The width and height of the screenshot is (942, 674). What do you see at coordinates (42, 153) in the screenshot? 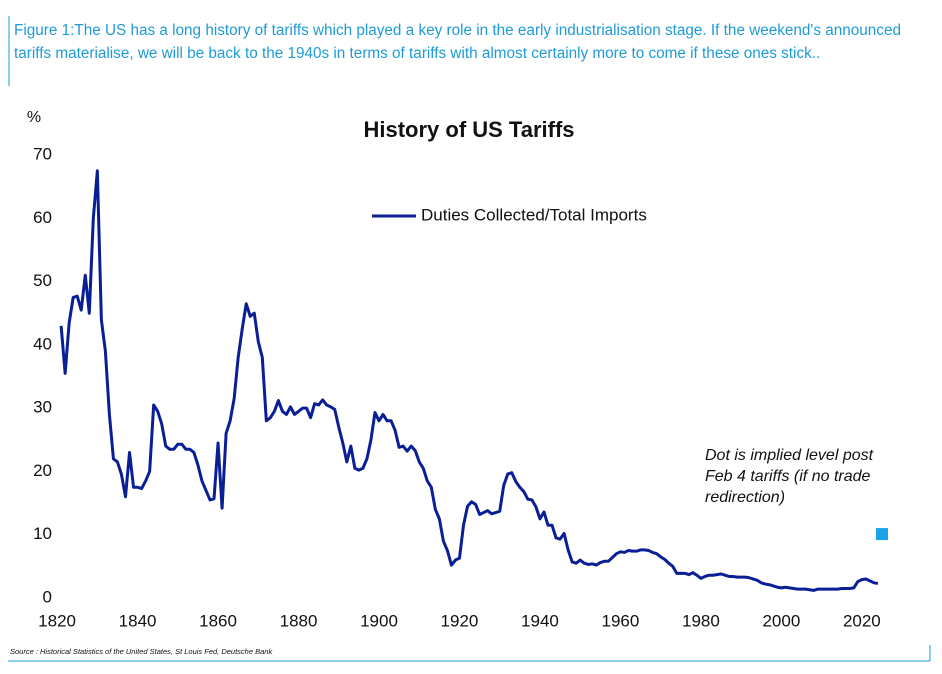
I see `y-tick-label: 70` at bounding box center [42, 153].